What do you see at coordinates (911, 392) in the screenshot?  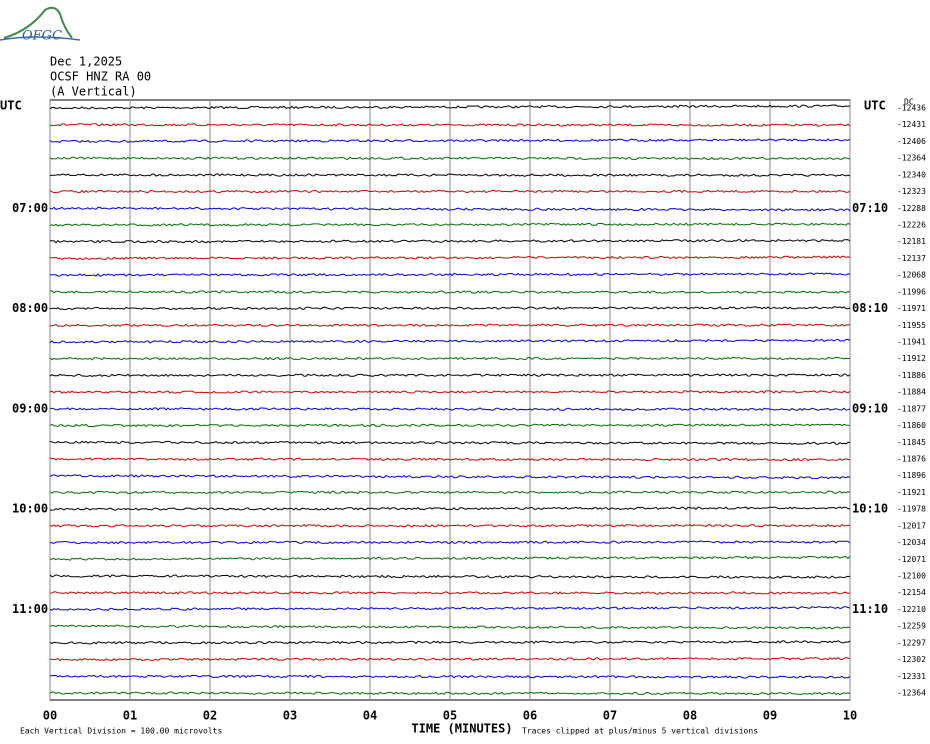 I see `offset-label: -11884` at bounding box center [911, 392].